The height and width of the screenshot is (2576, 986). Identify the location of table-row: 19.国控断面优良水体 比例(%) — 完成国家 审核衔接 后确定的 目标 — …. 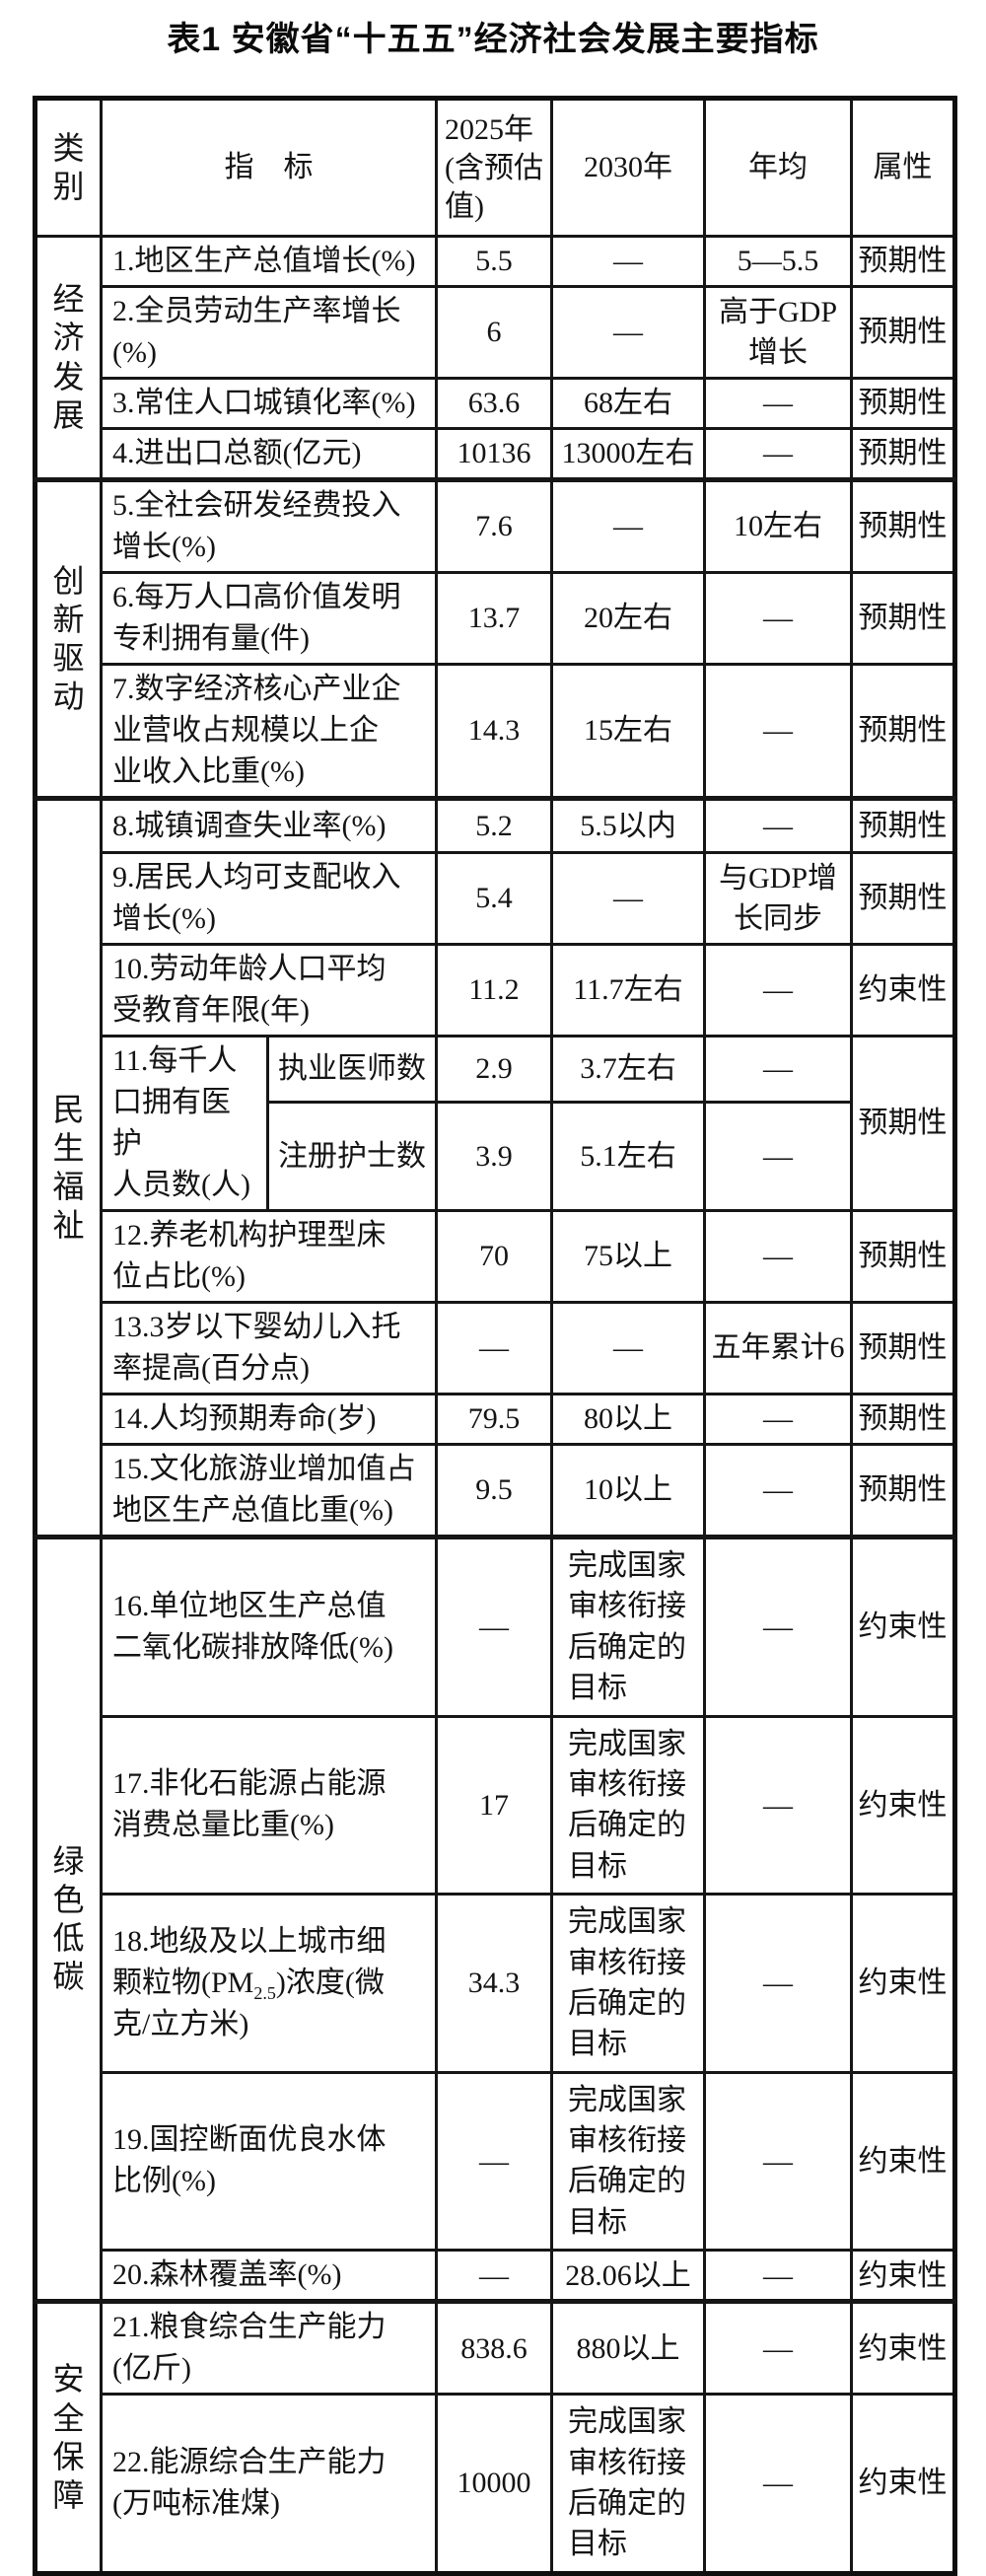
(495, 2161).